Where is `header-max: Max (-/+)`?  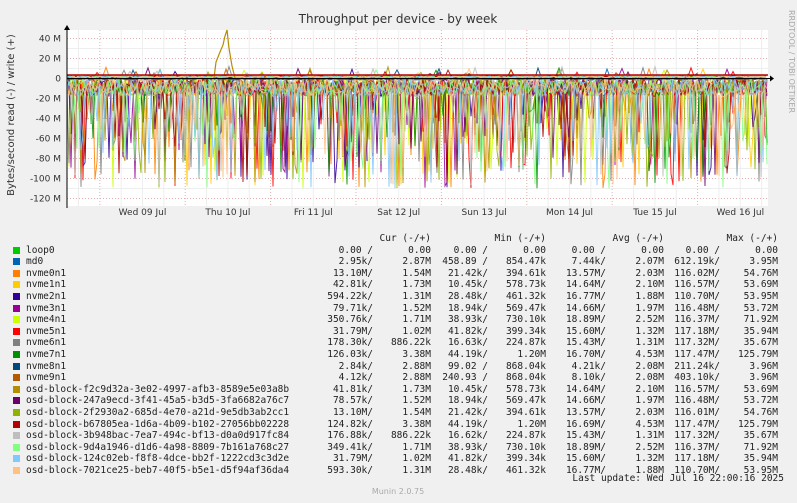 header-max: Max (-/+) is located at coordinates (752, 238).